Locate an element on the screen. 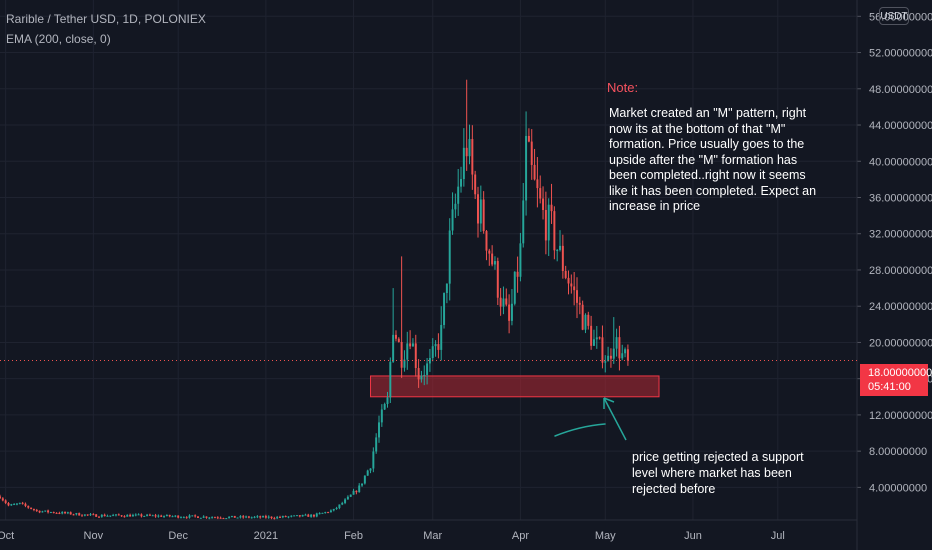 The width and height of the screenshot is (932, 550). x-tick-label: Oct is located at coordinates (7, 536).